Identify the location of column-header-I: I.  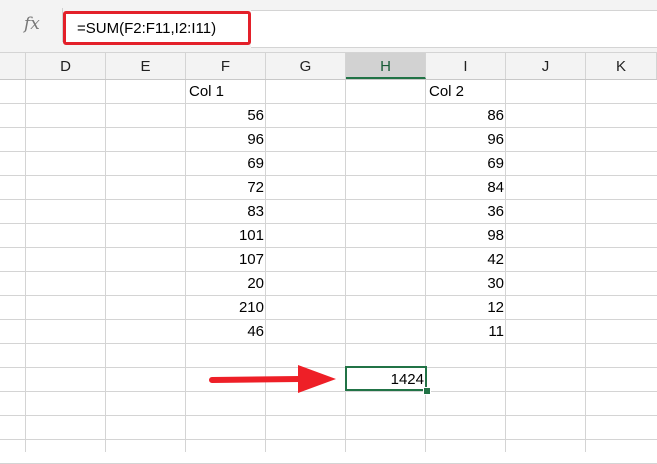
(466, 66).